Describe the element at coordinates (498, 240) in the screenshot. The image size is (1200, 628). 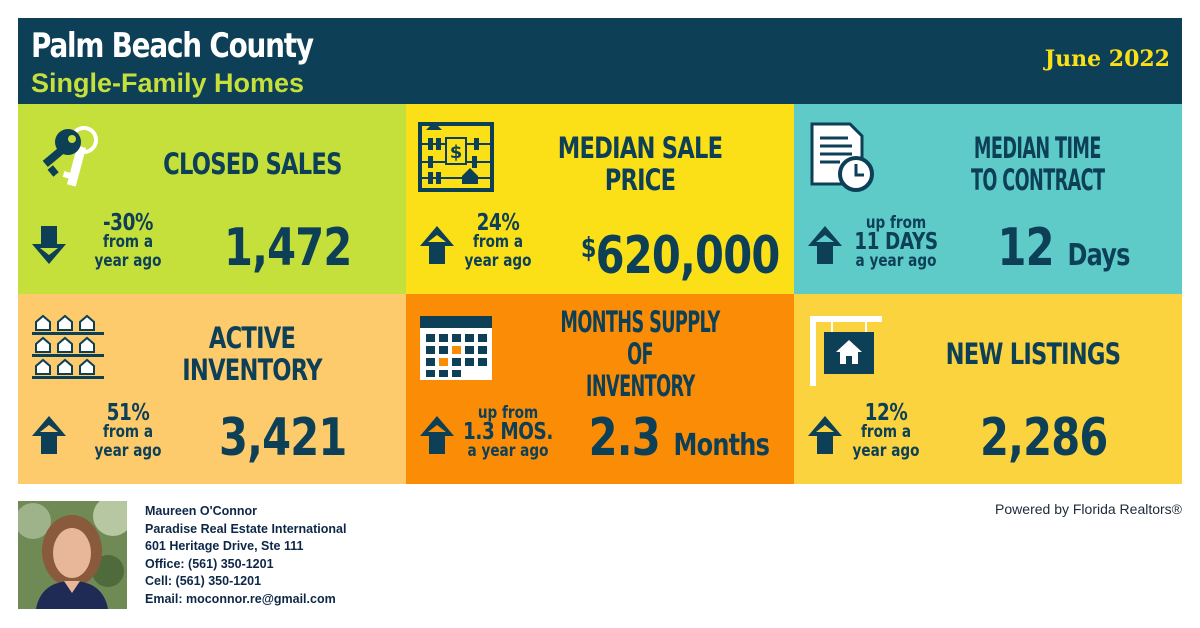
I see `median-sale-price-change: 24% from a year ago` at that location.